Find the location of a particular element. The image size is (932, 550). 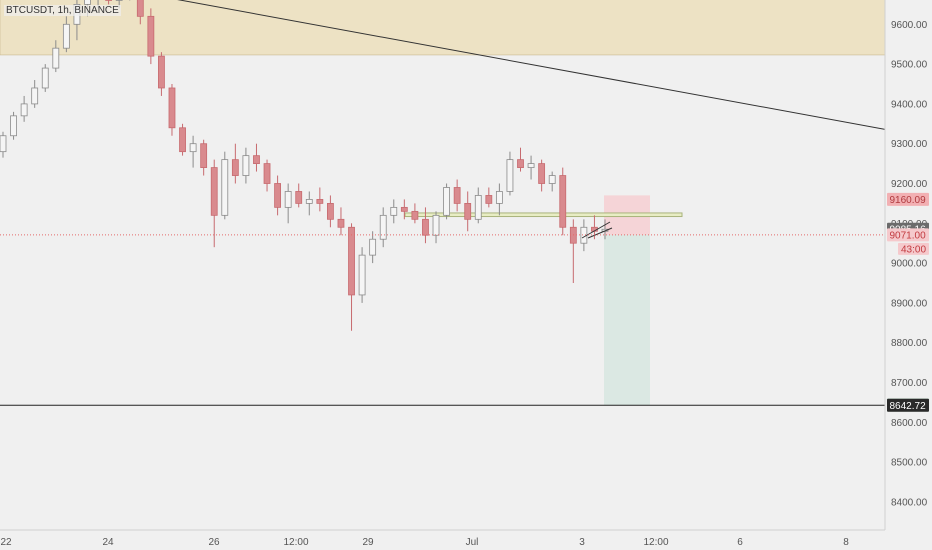

resistance-zone is located at coordinates (443, 28).